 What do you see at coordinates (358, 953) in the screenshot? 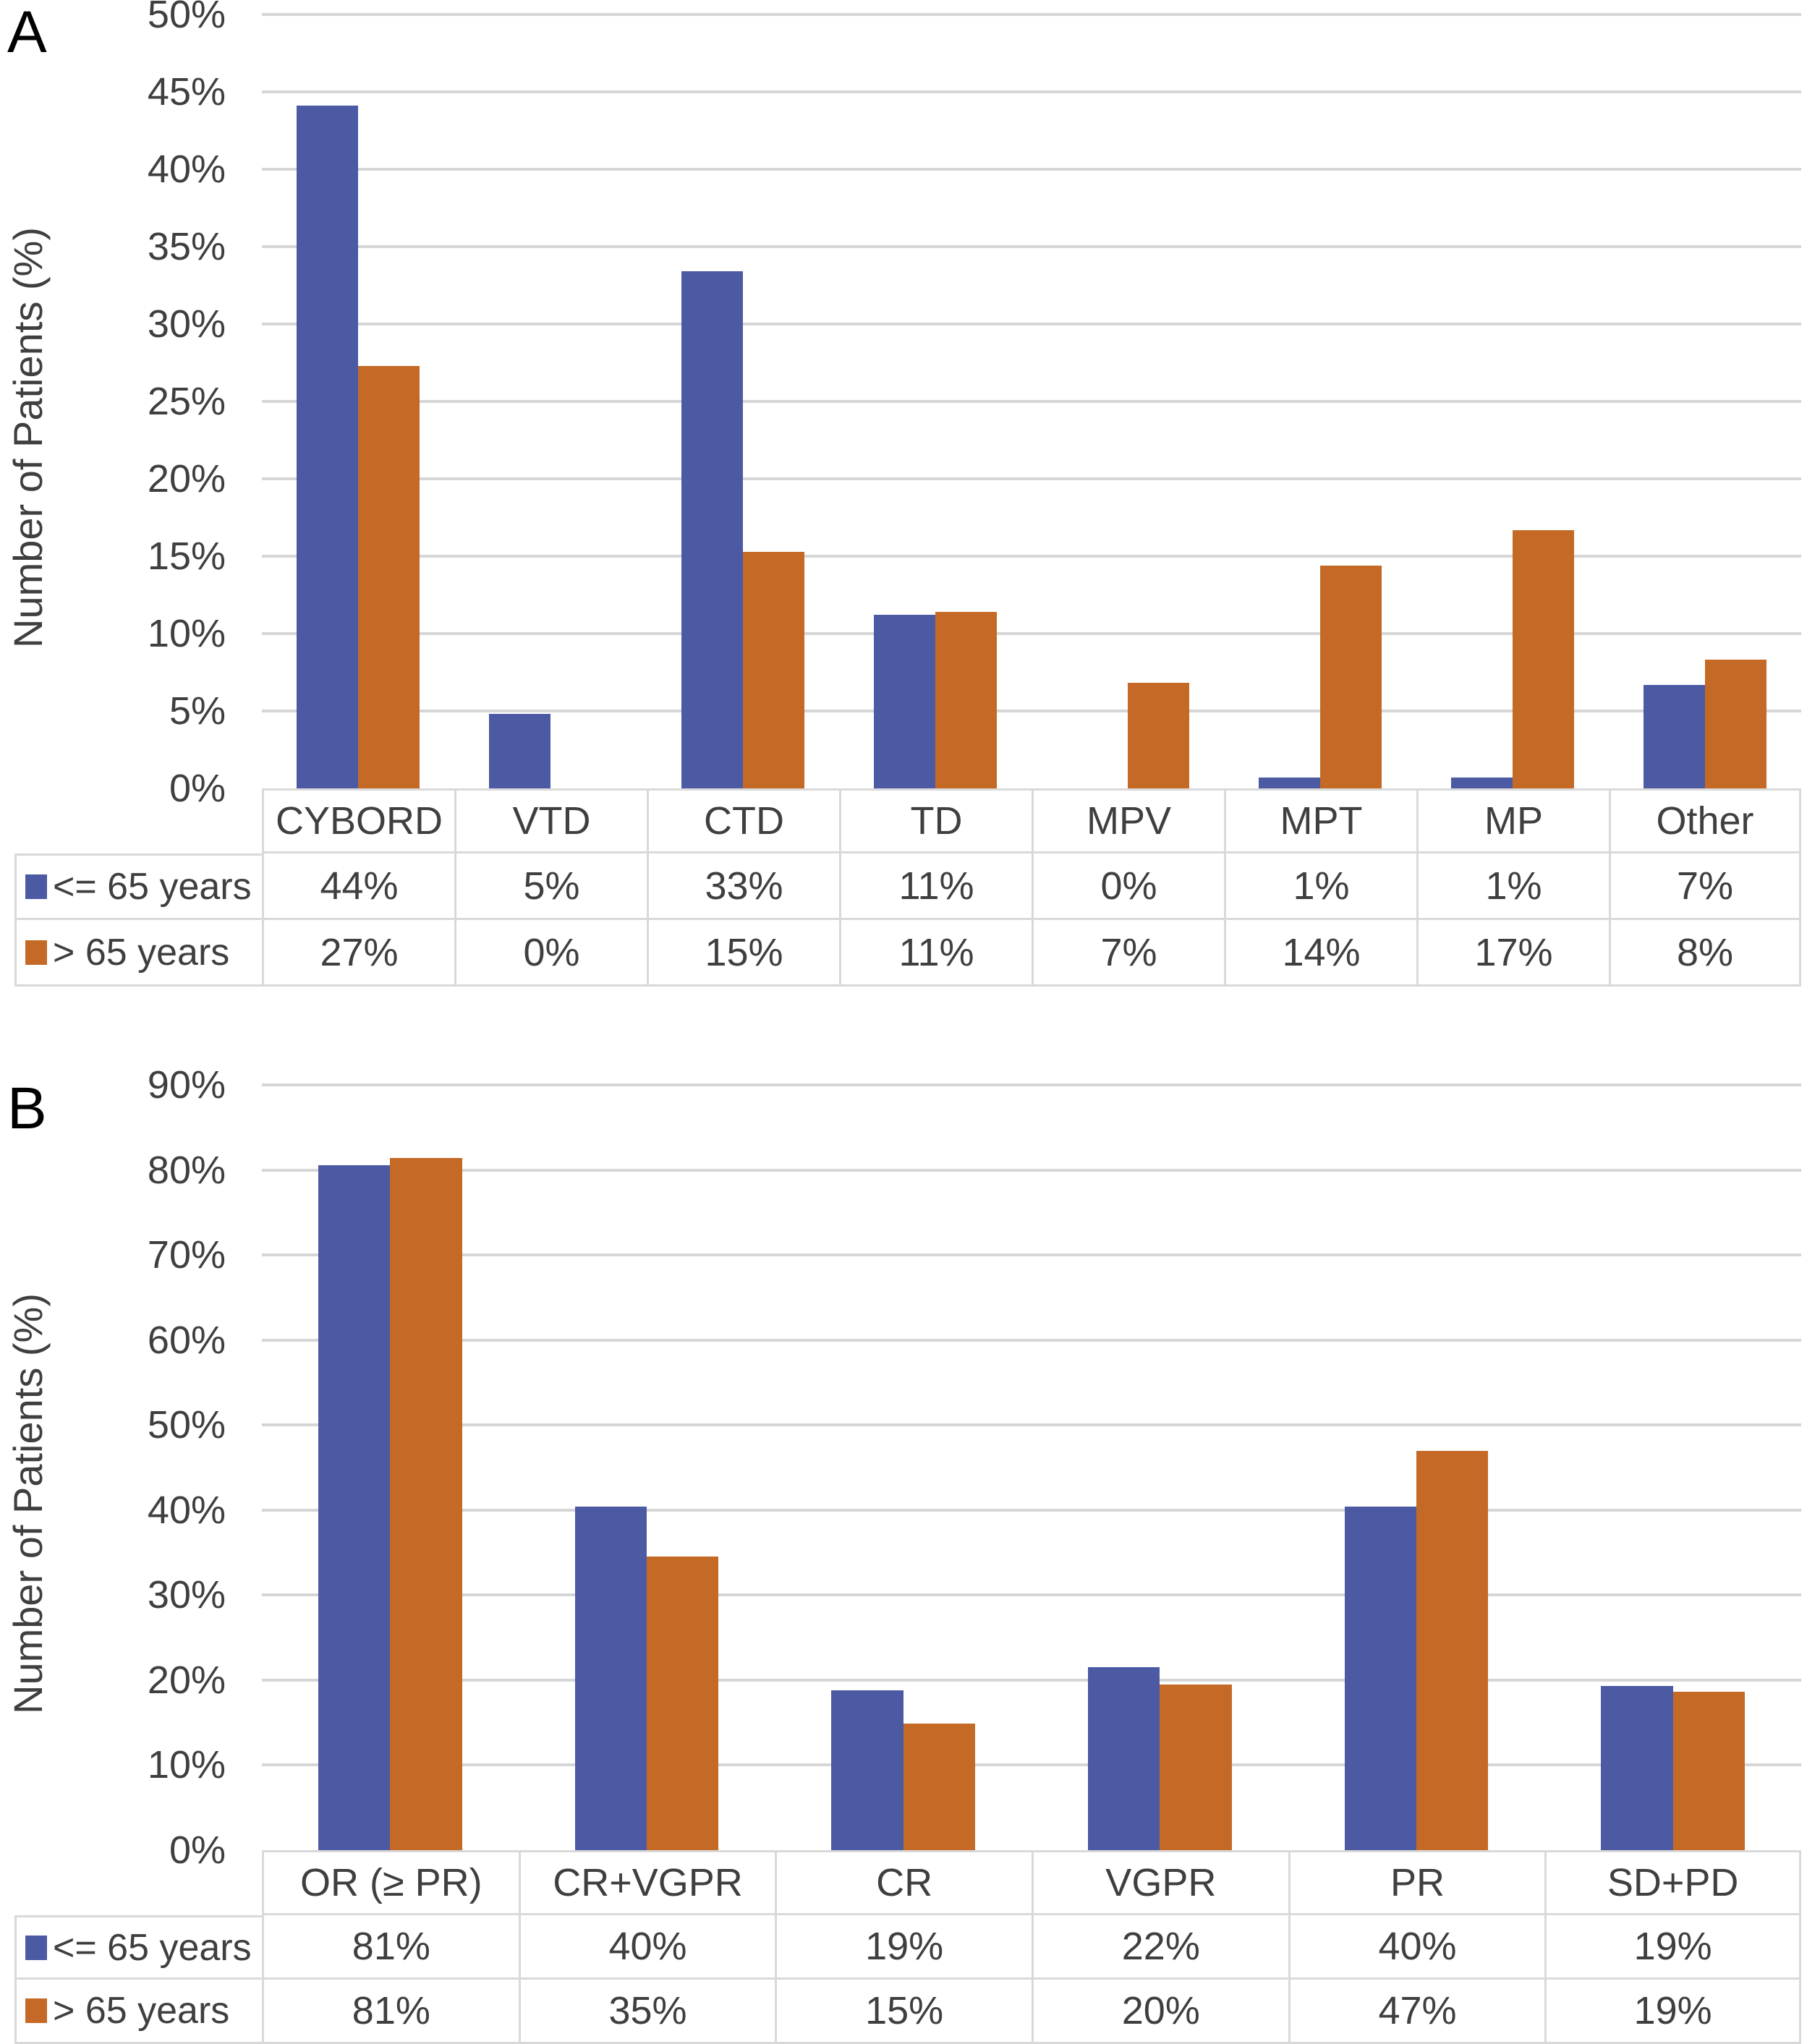
I see `table-value-cell: 27%` at bounding box center [358, 953].